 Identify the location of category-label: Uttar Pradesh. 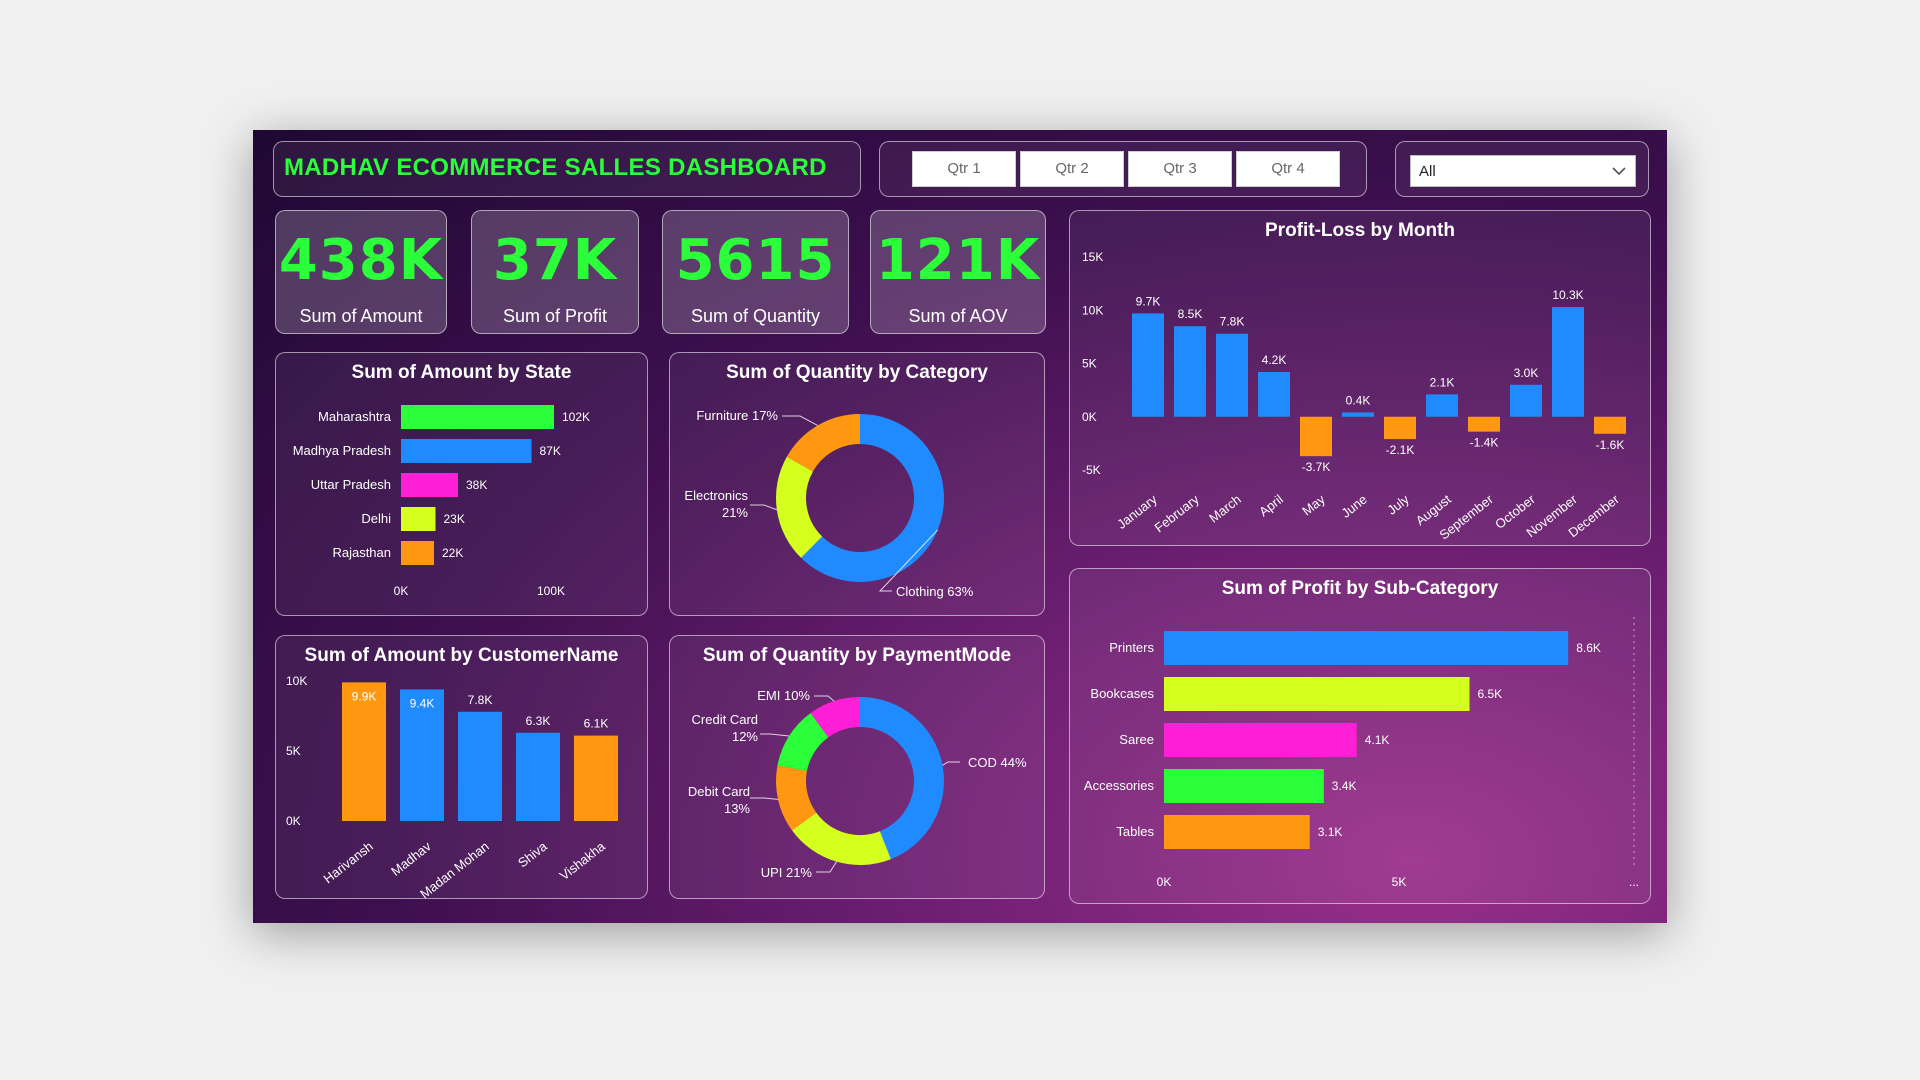
(351, 484).